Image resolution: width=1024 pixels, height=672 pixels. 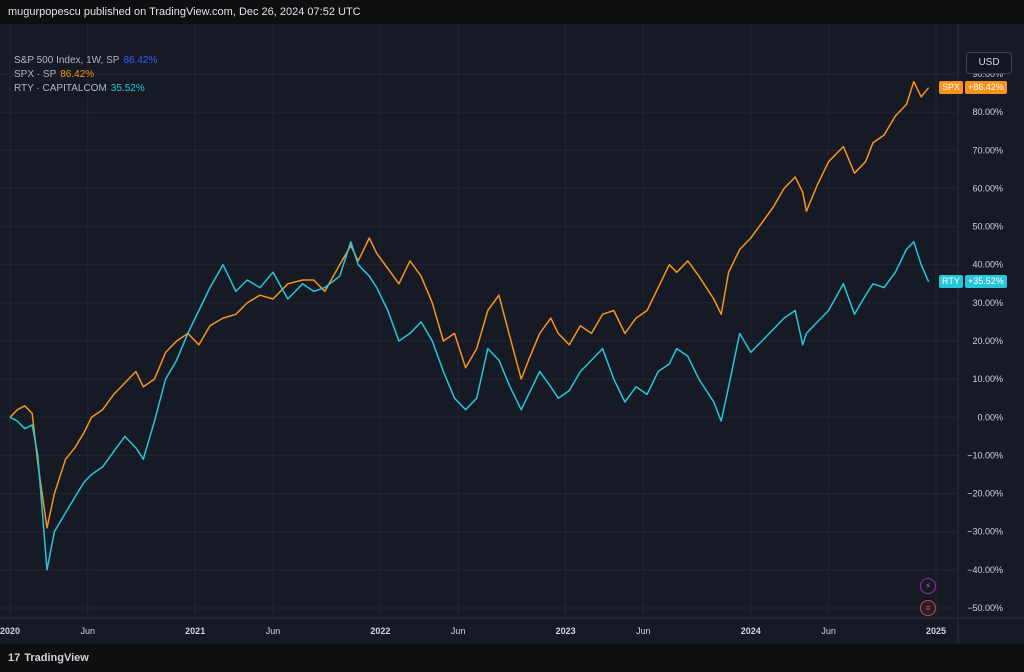 I want to click on x-tick-label: 2025, so click(x=936, y=631).